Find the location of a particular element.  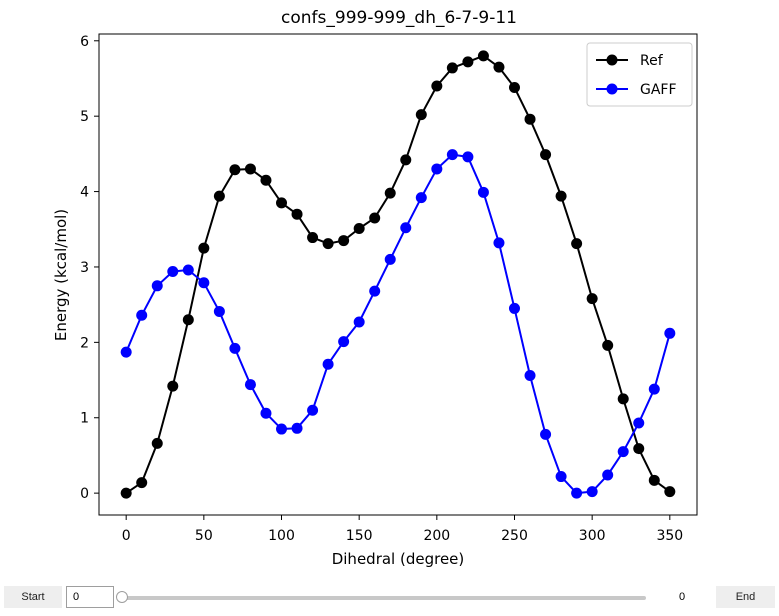

y-tick-label: 2 is located at coordinates (84, 343).